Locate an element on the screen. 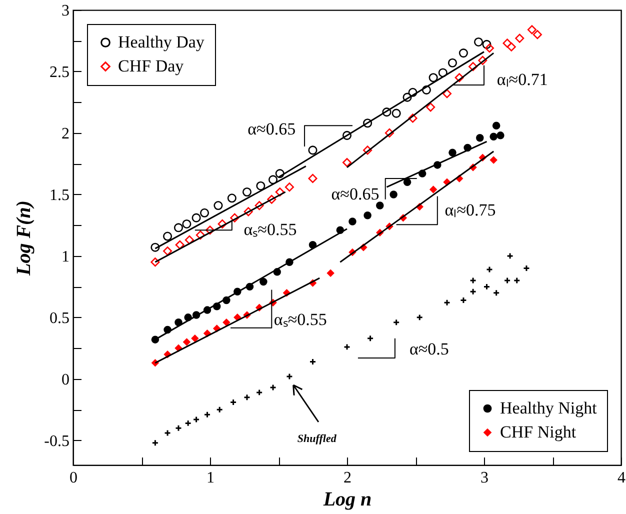  annotation: Shuffled is located at coordinates (317, 439).